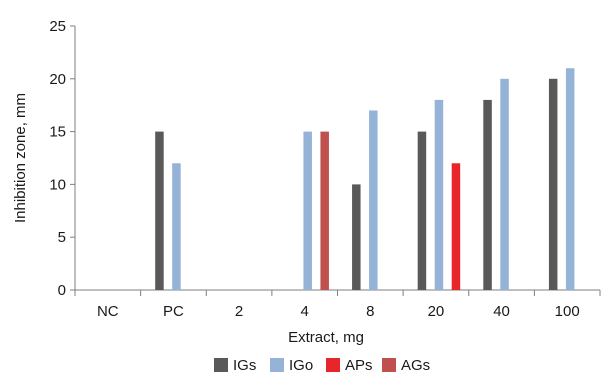  What do you see at coordinates (57, 26) in the screenshot?
I see `y-tick-label: 25` at bounding box center [57, 26].